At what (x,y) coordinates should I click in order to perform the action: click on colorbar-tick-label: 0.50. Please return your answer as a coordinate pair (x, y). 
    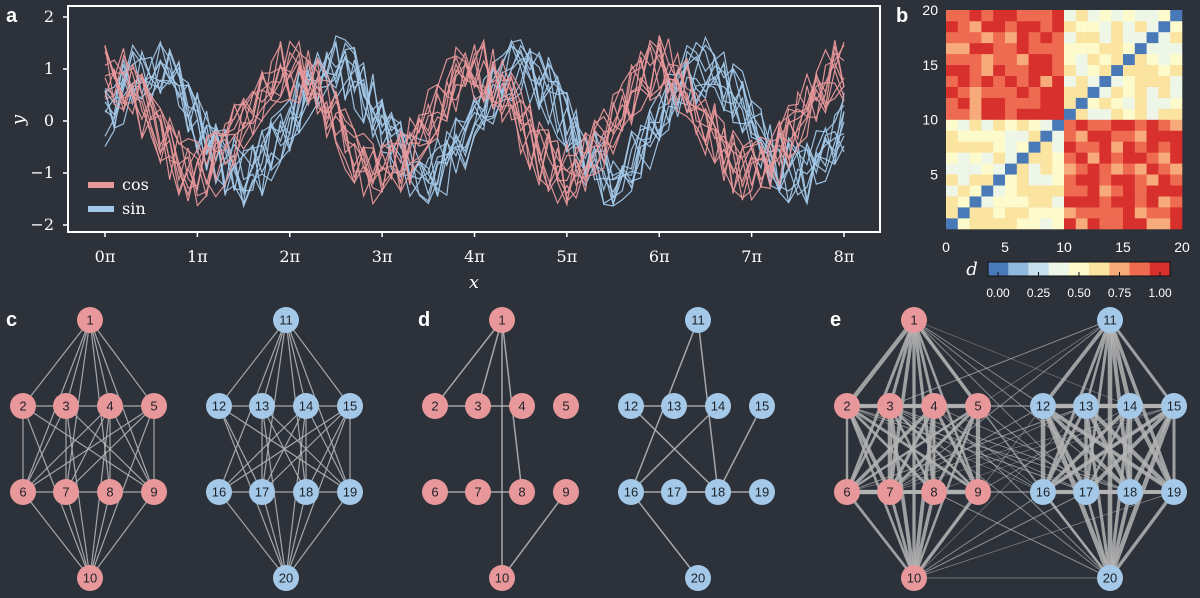
    Looking at the image, I should click on (1079, 293).